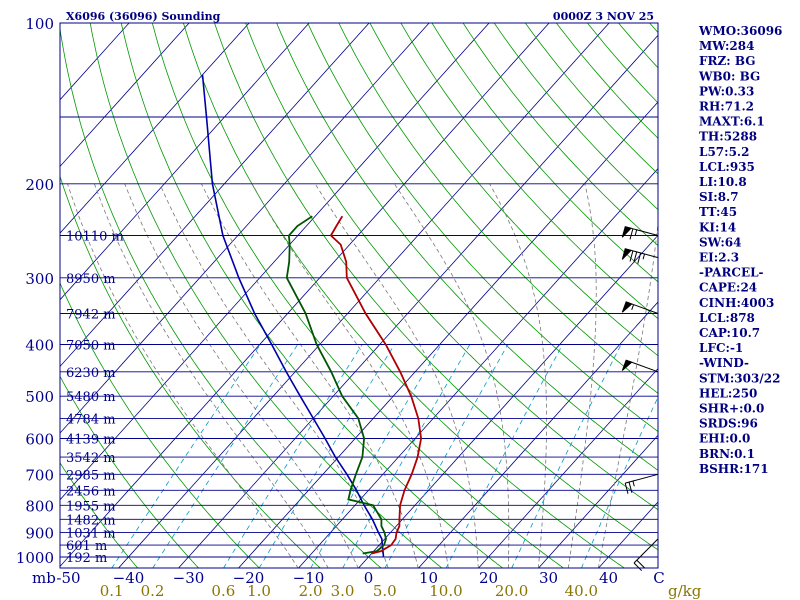  I want to click on index-value: MAXT:6.1, so click(732, 122).